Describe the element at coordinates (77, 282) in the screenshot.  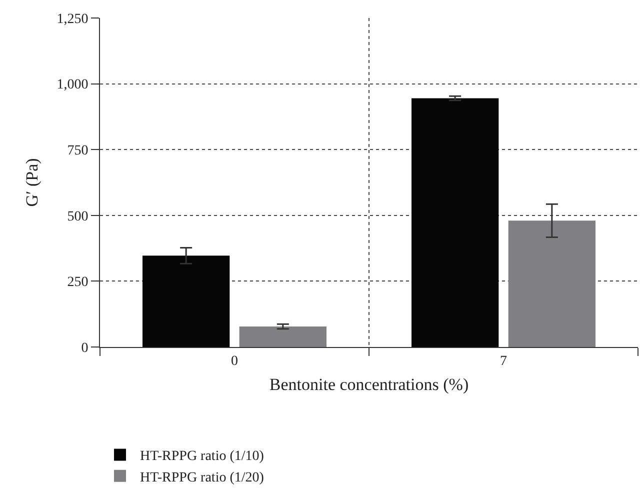
I see `y-tick-label: 250` at that location.